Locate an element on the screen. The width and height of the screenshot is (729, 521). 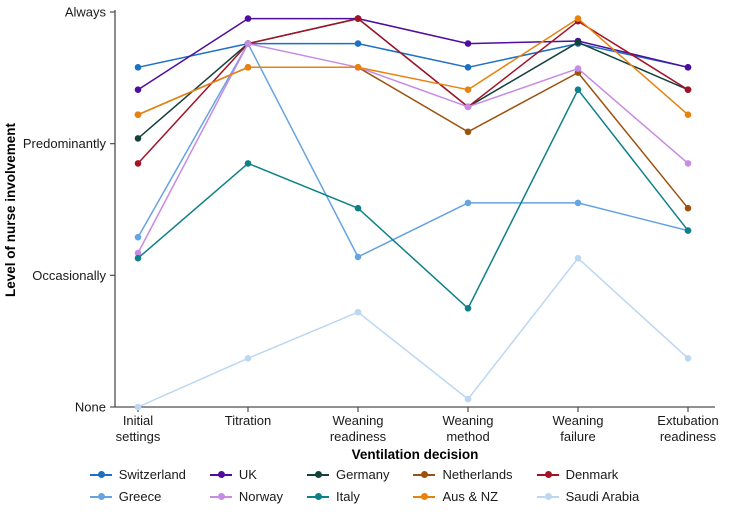
legend-marker-aus-nz is located at coordinates (424, 496).